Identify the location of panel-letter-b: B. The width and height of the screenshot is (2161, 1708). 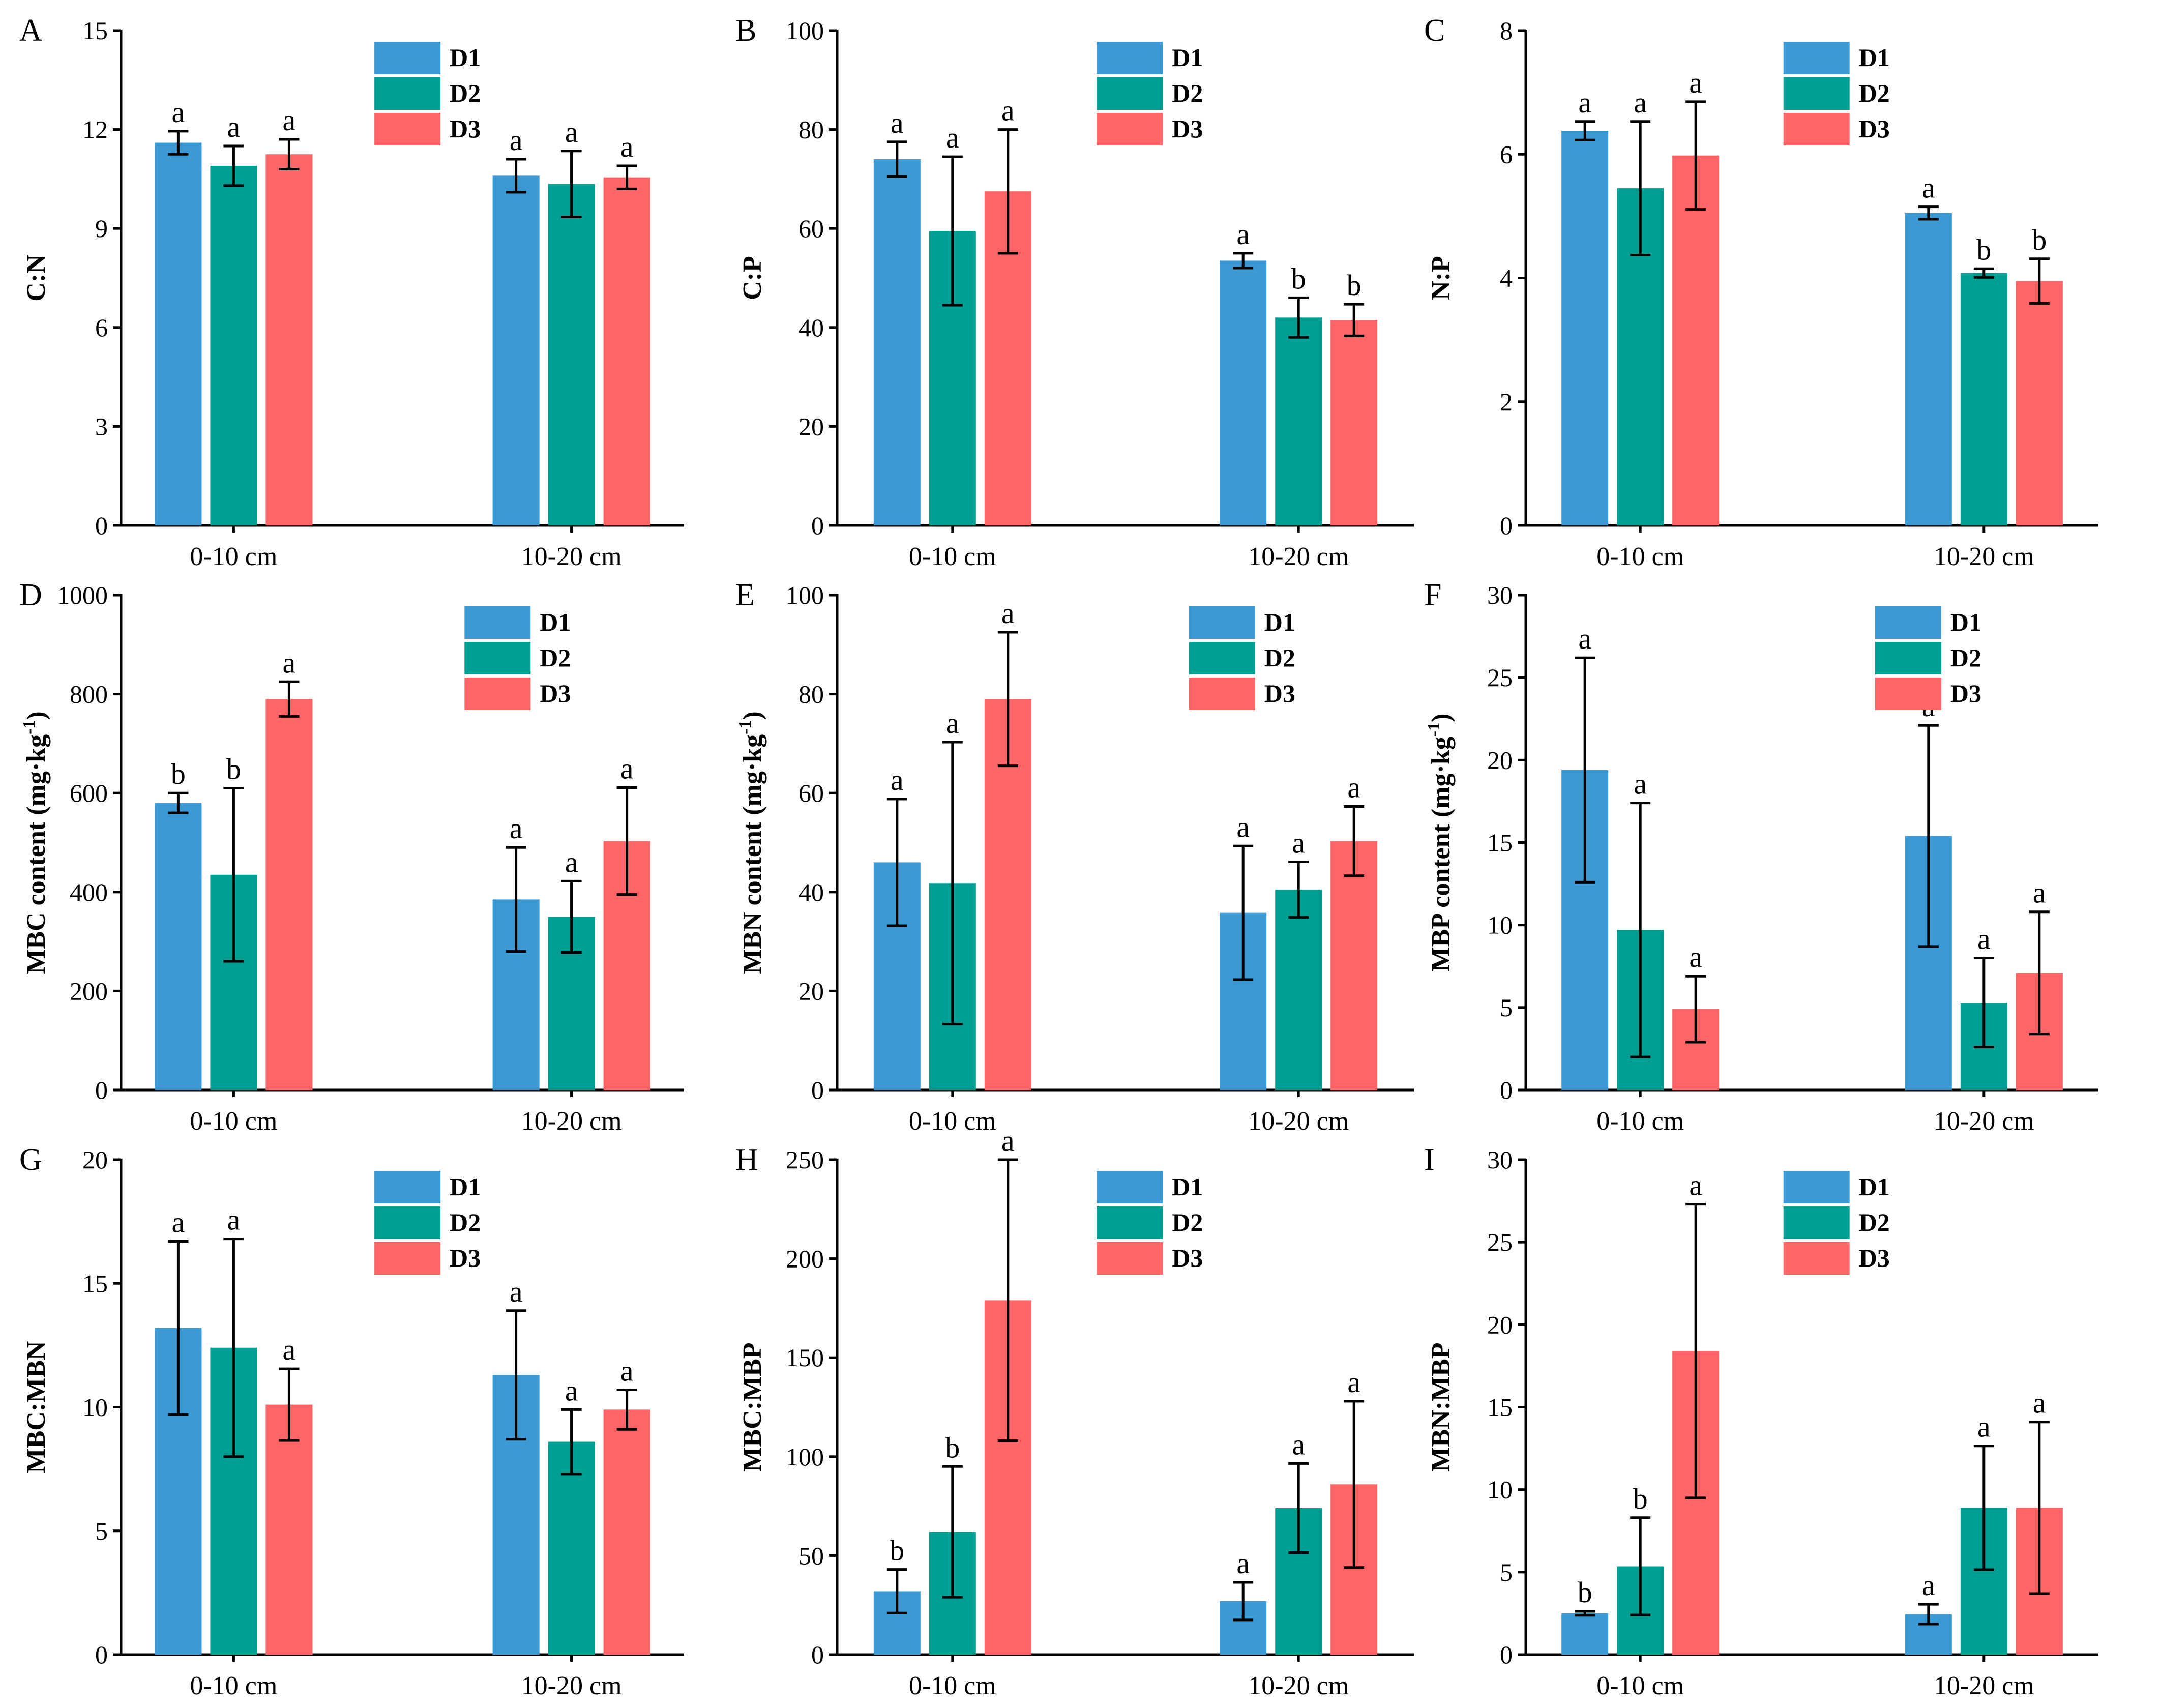
(745, 31).